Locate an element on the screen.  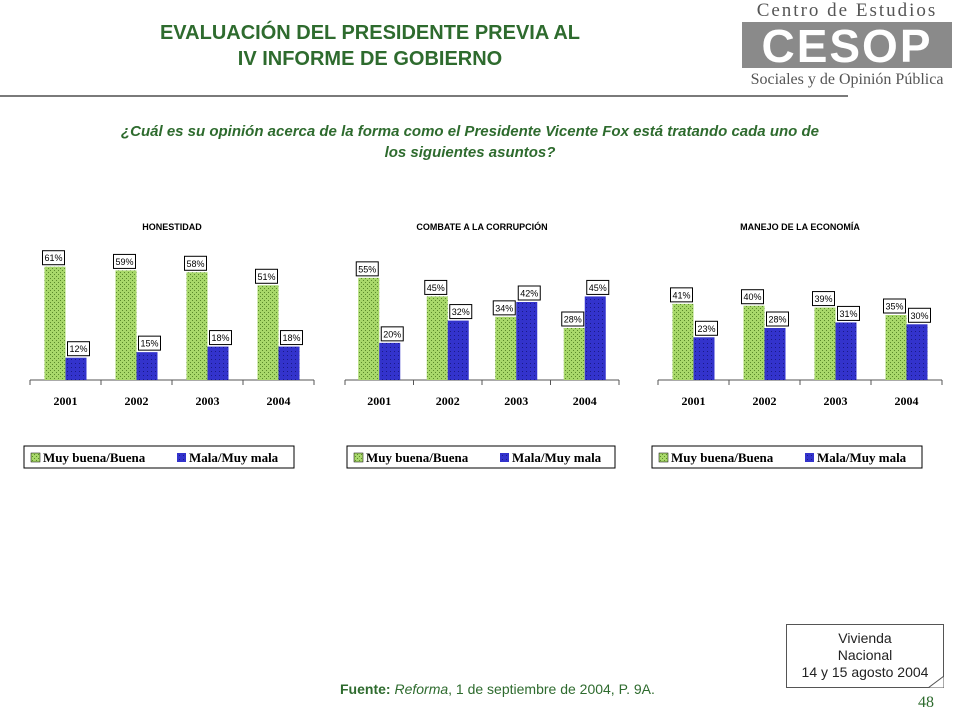
sample-note-line1: Vivienda is located at coordinates (865, 638).